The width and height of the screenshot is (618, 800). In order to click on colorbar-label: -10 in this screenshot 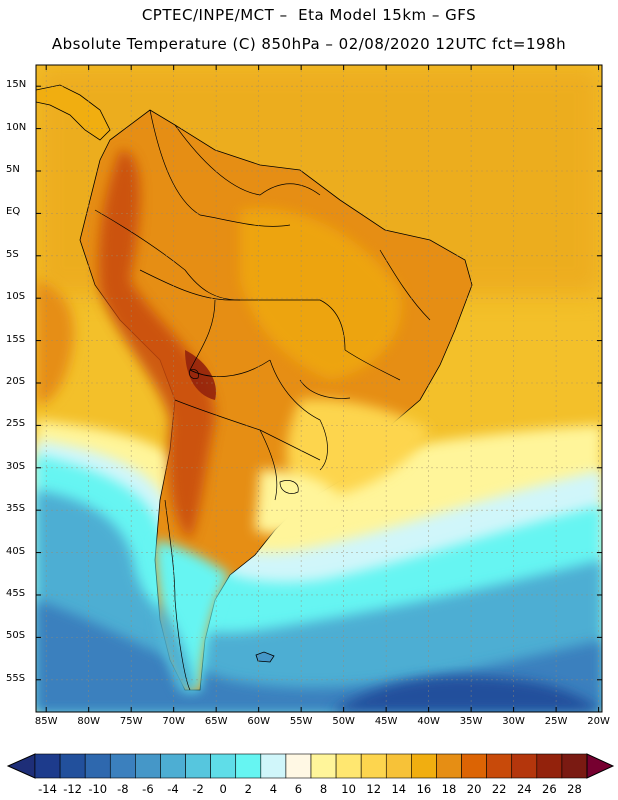, I will do `click(98, 789)`.